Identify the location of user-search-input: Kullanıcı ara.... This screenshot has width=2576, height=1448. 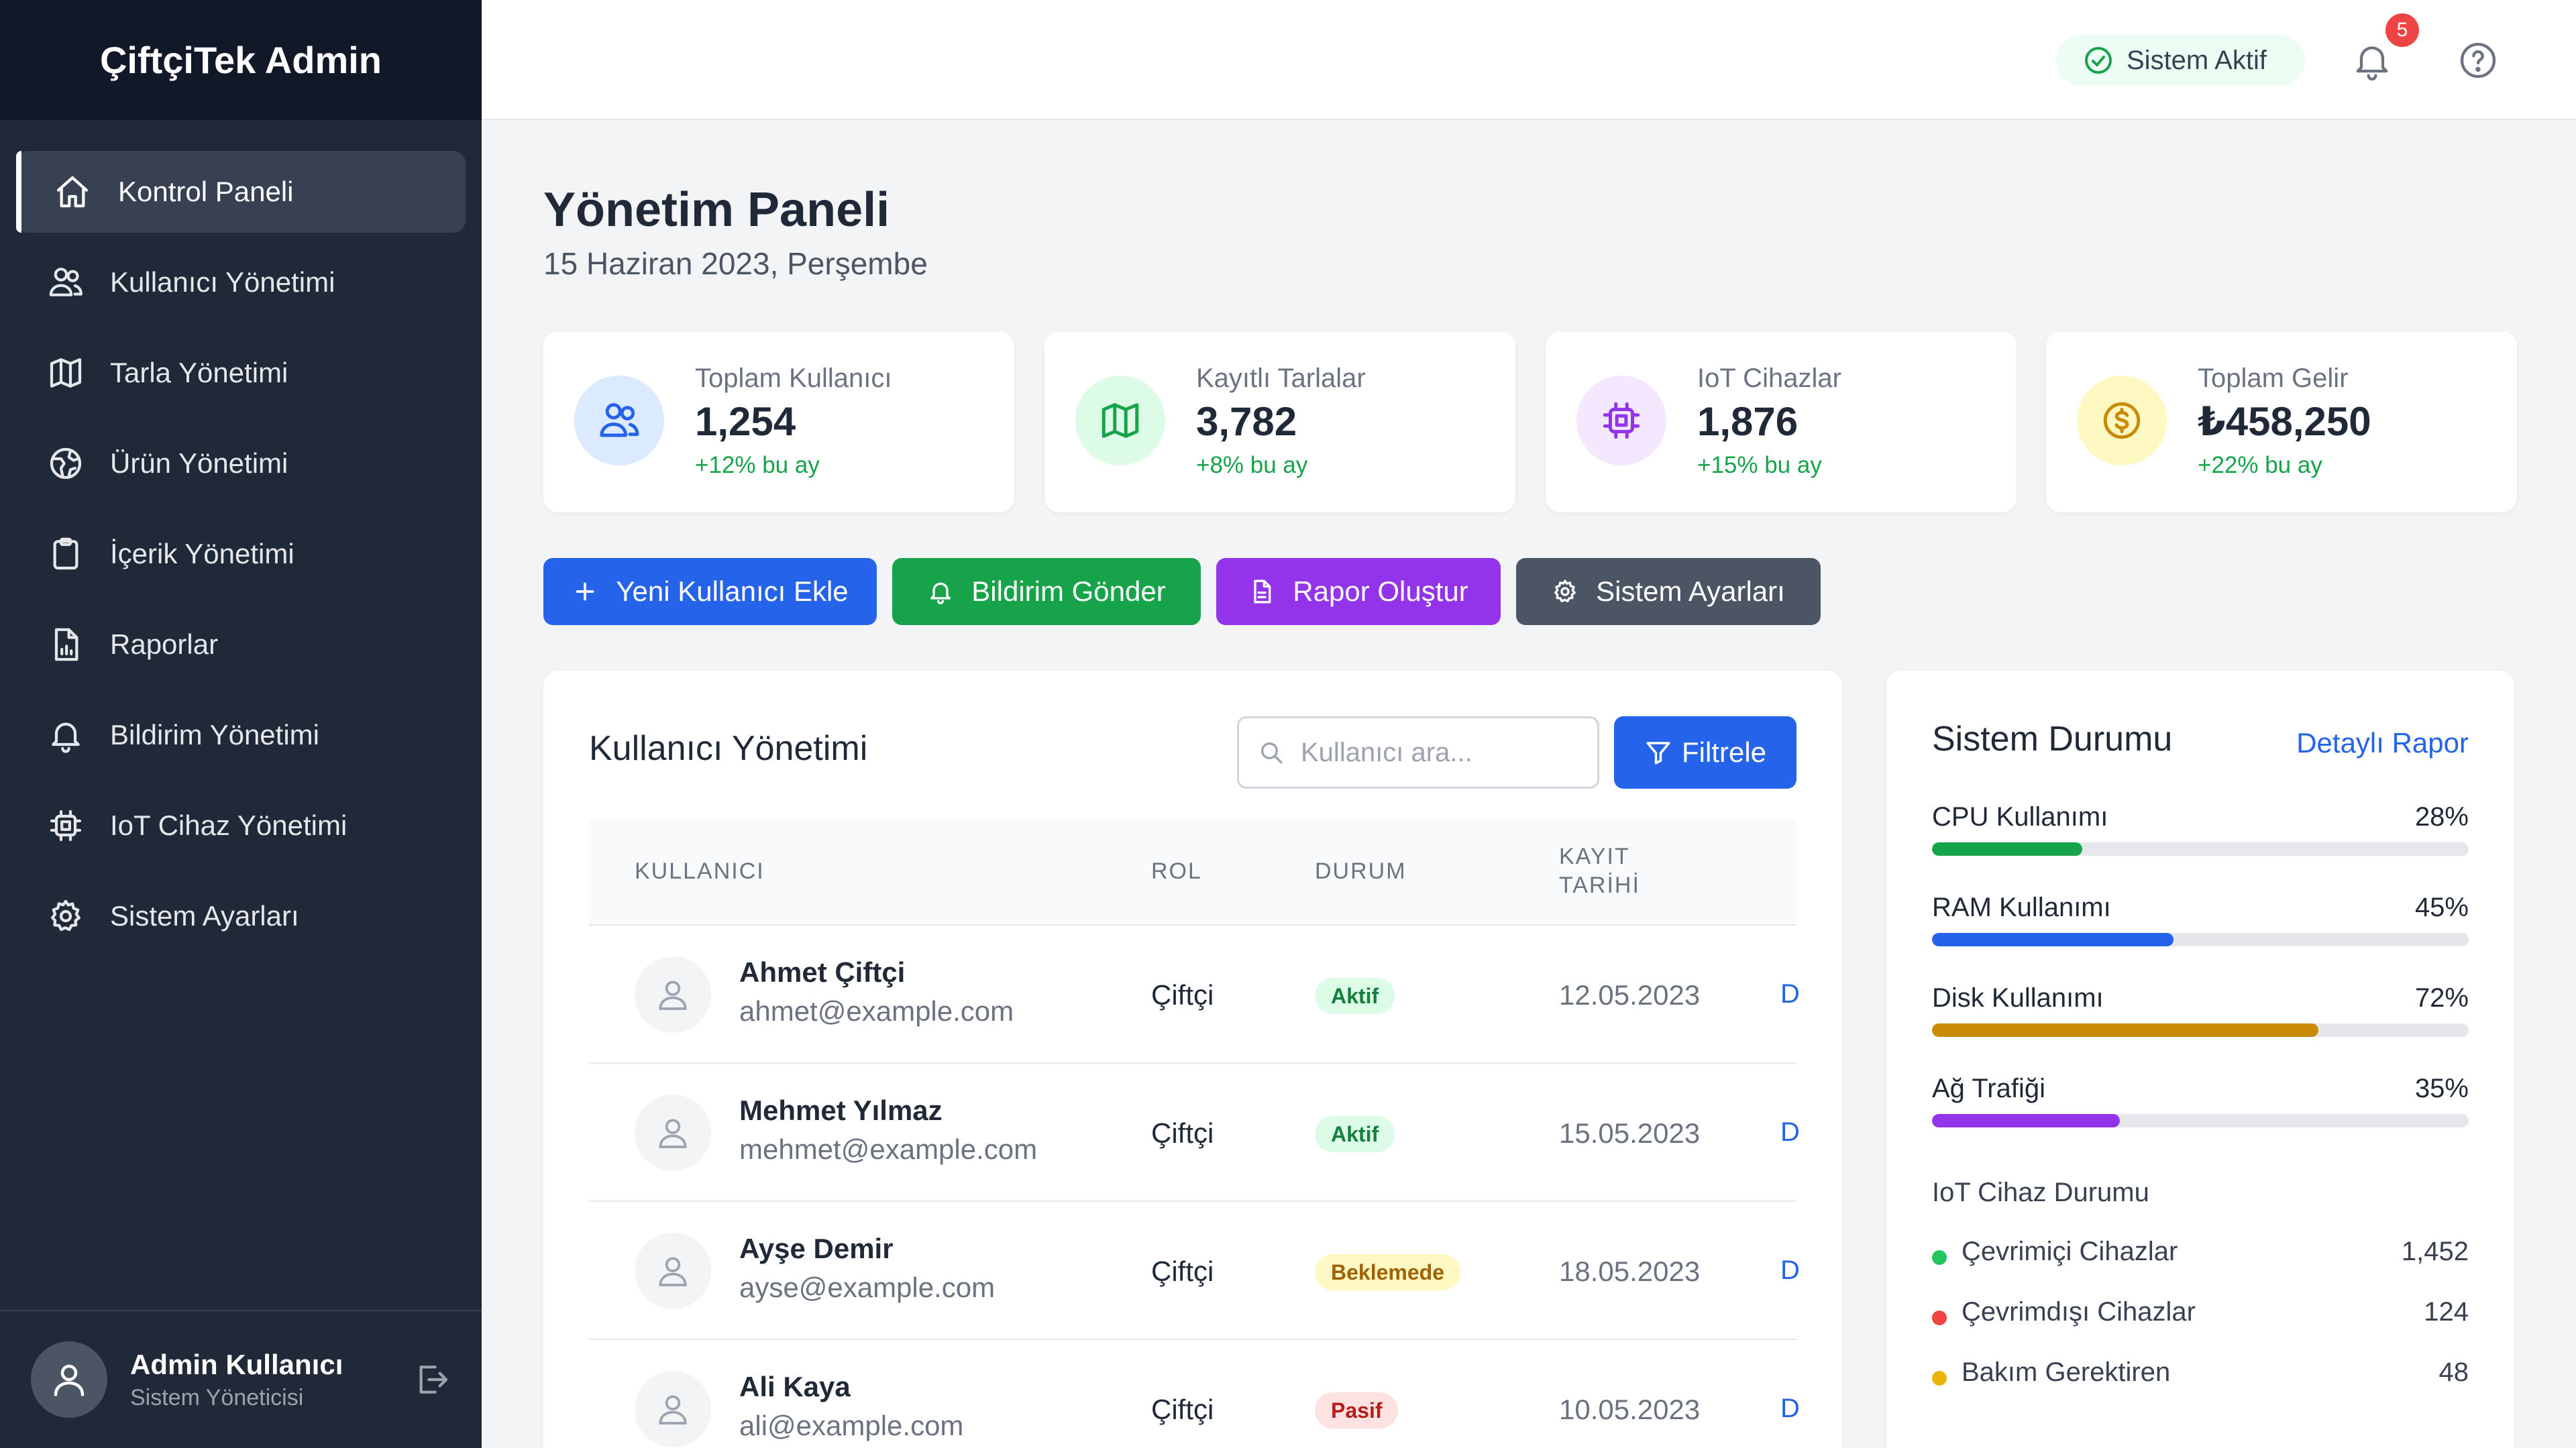
(1418, 752).